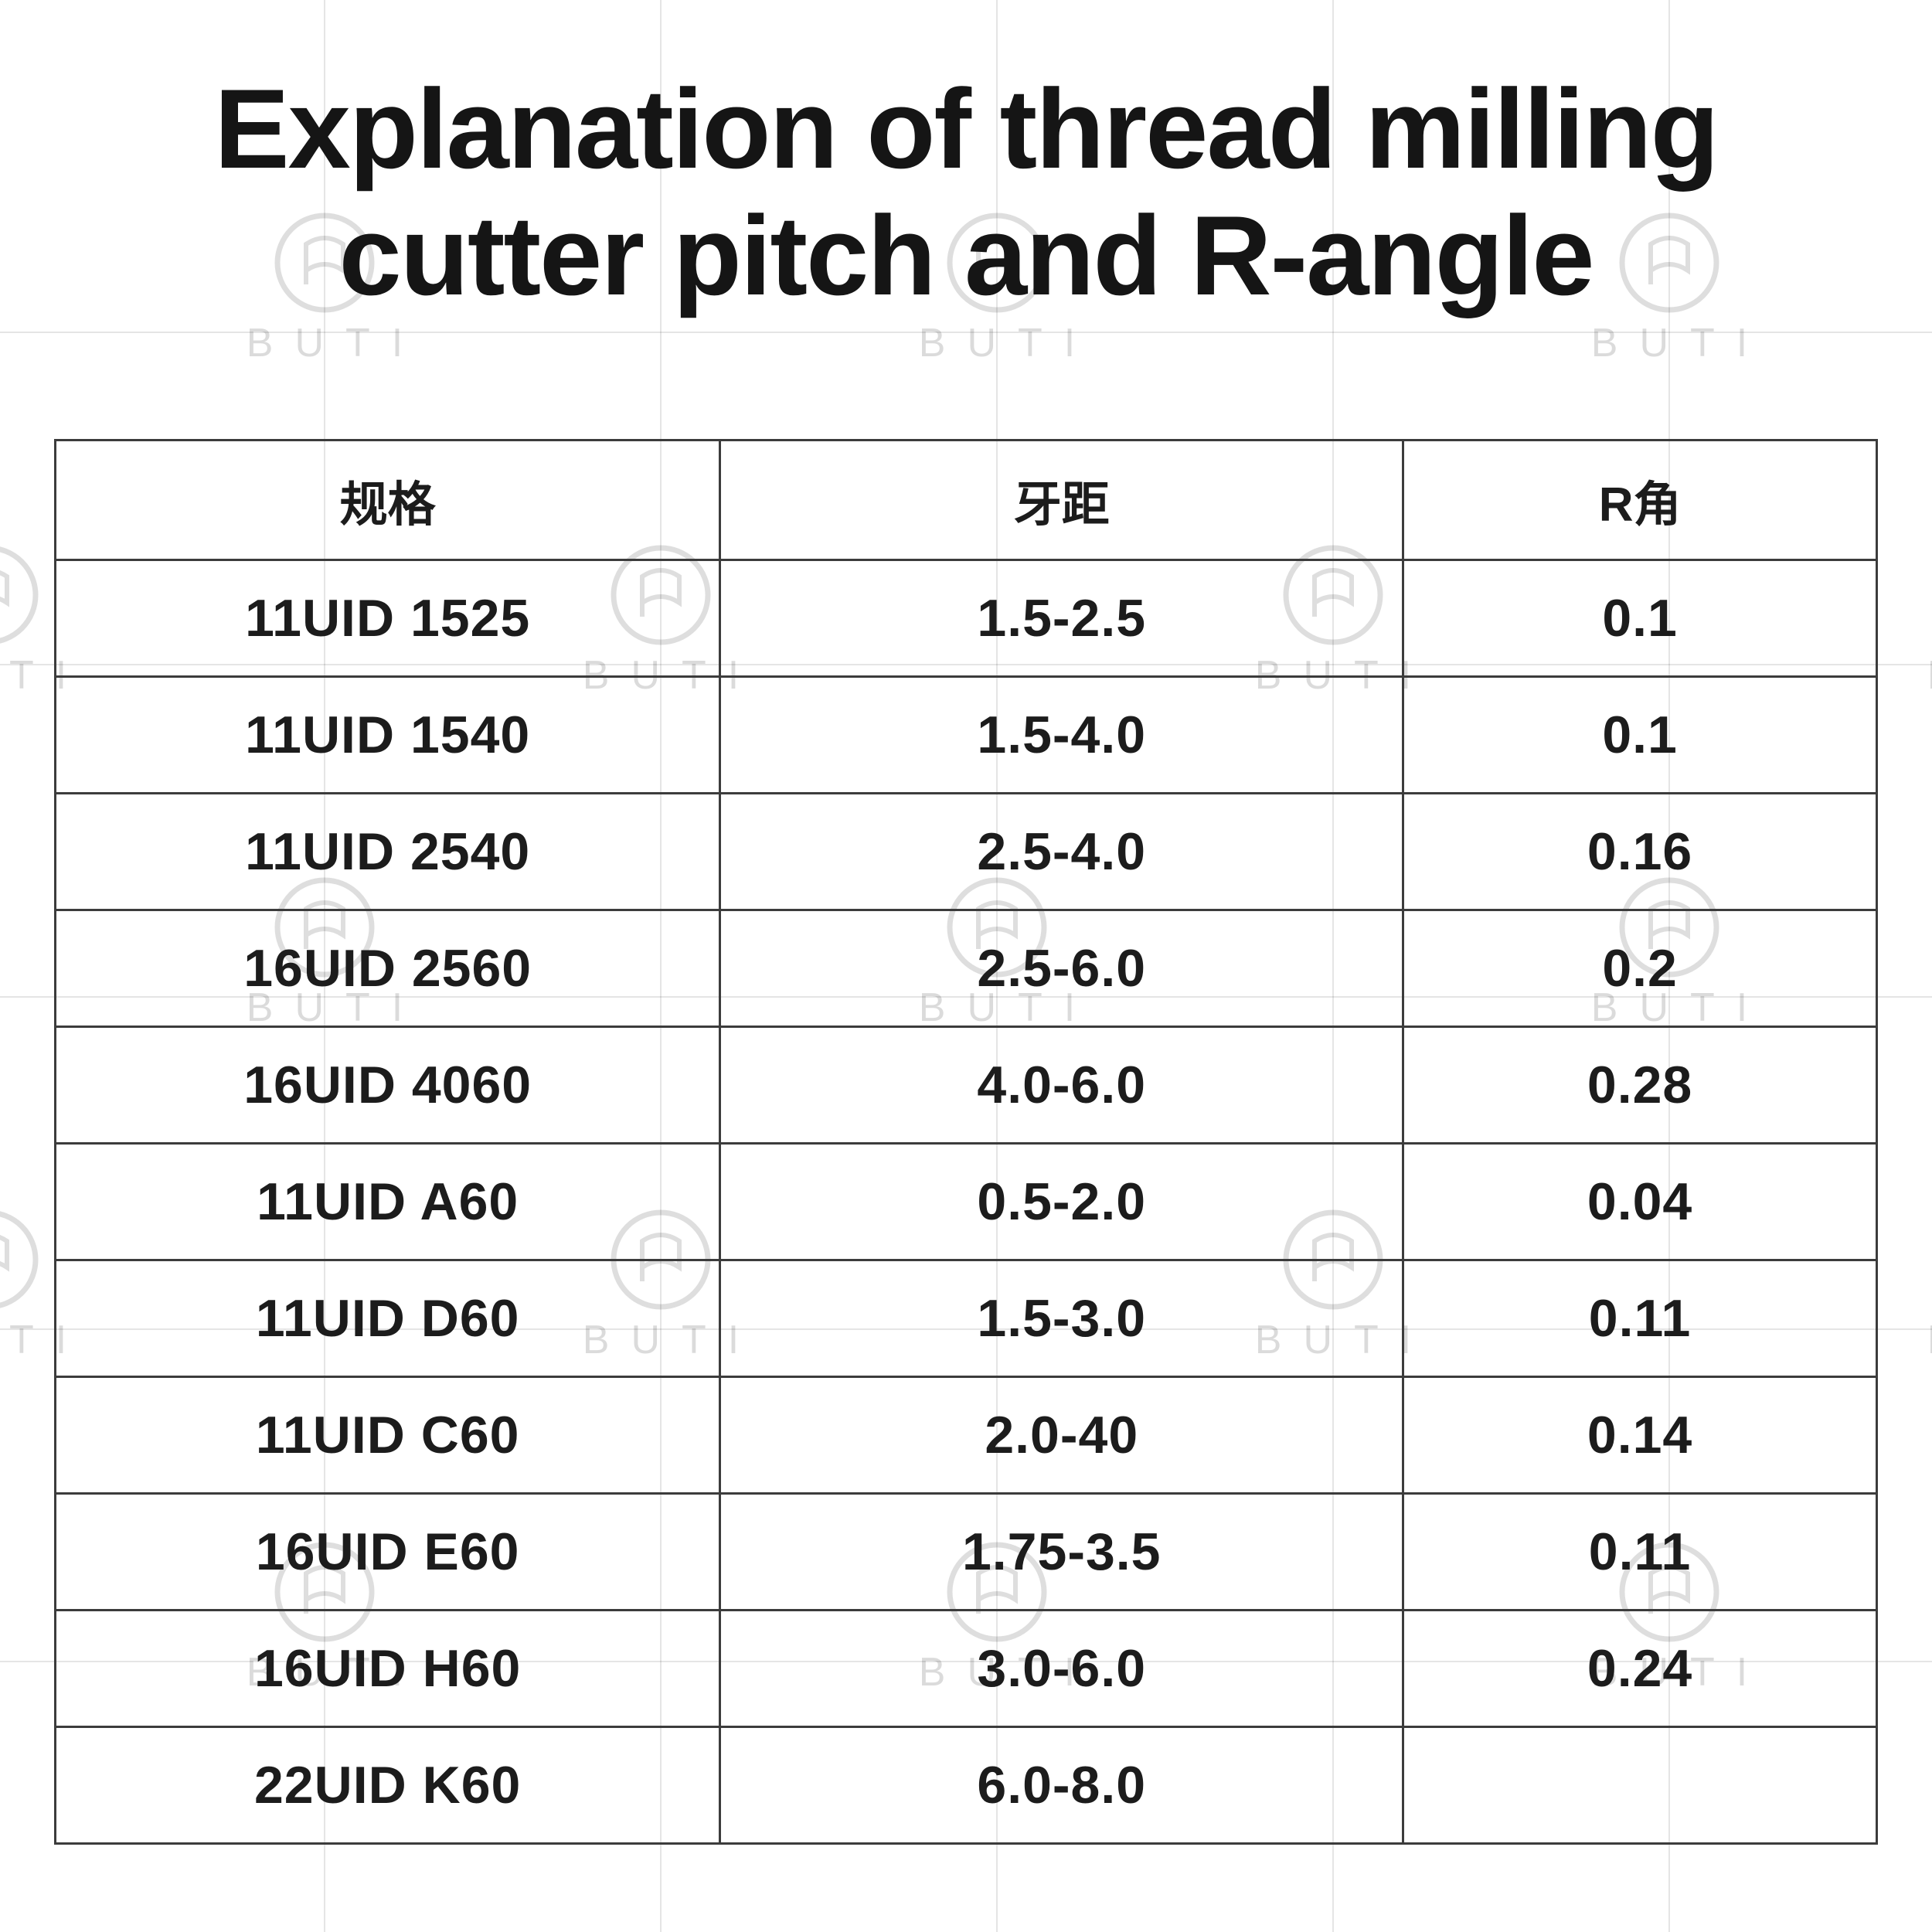 The image size is (1932, 1932). Describe the element at coordinates (1640, 618) in the screenshot. I see `table-cell-r1c3: 0.1` at that location.